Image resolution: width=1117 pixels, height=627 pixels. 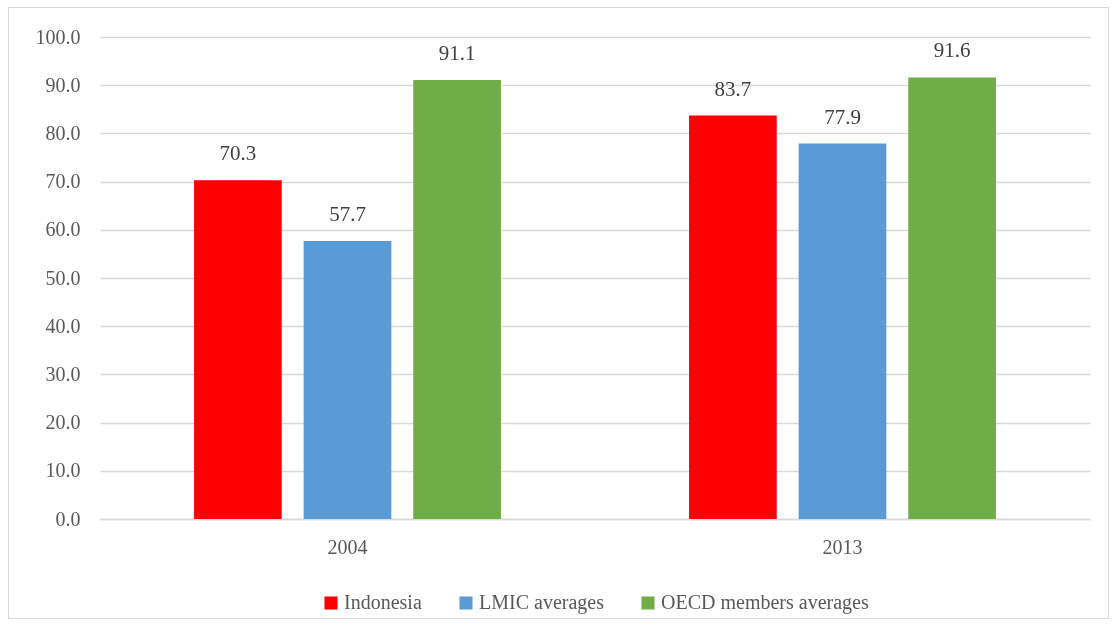 I want to click on legend-label: Indonesia, so click(x=383, y=602).